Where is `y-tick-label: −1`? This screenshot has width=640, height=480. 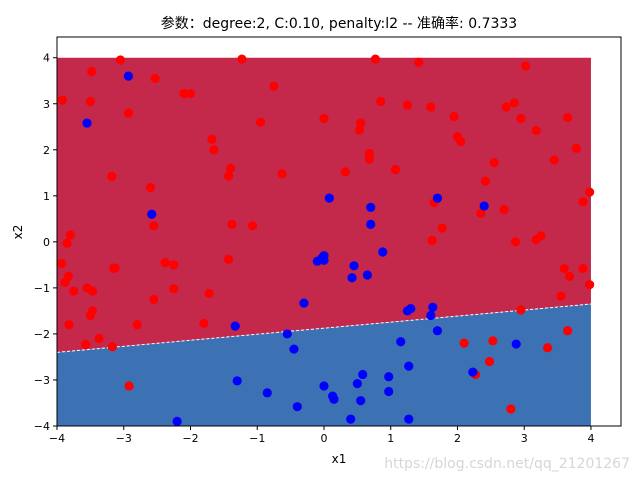
y-tick-label: −1 is located at coordinates (42, 288).